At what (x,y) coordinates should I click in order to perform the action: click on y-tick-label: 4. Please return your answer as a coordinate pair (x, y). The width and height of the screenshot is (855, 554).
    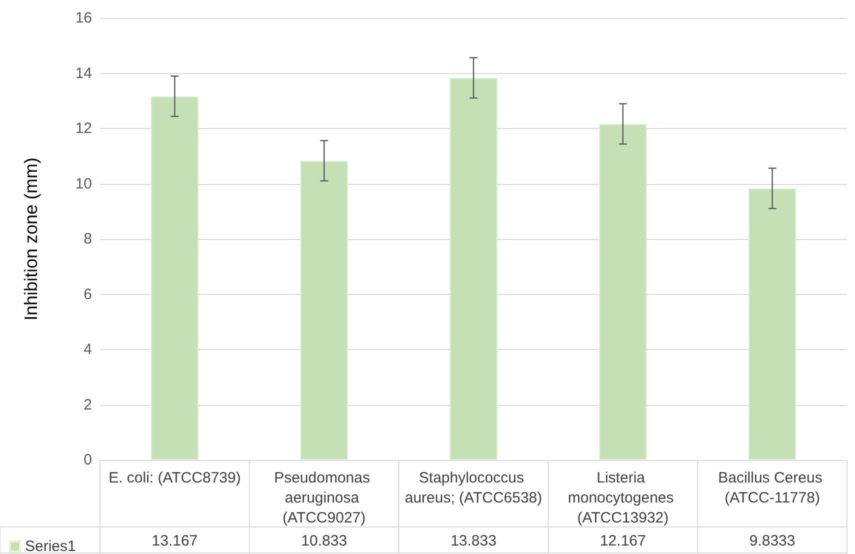
    Looking at the image, I should click on (88, 349).